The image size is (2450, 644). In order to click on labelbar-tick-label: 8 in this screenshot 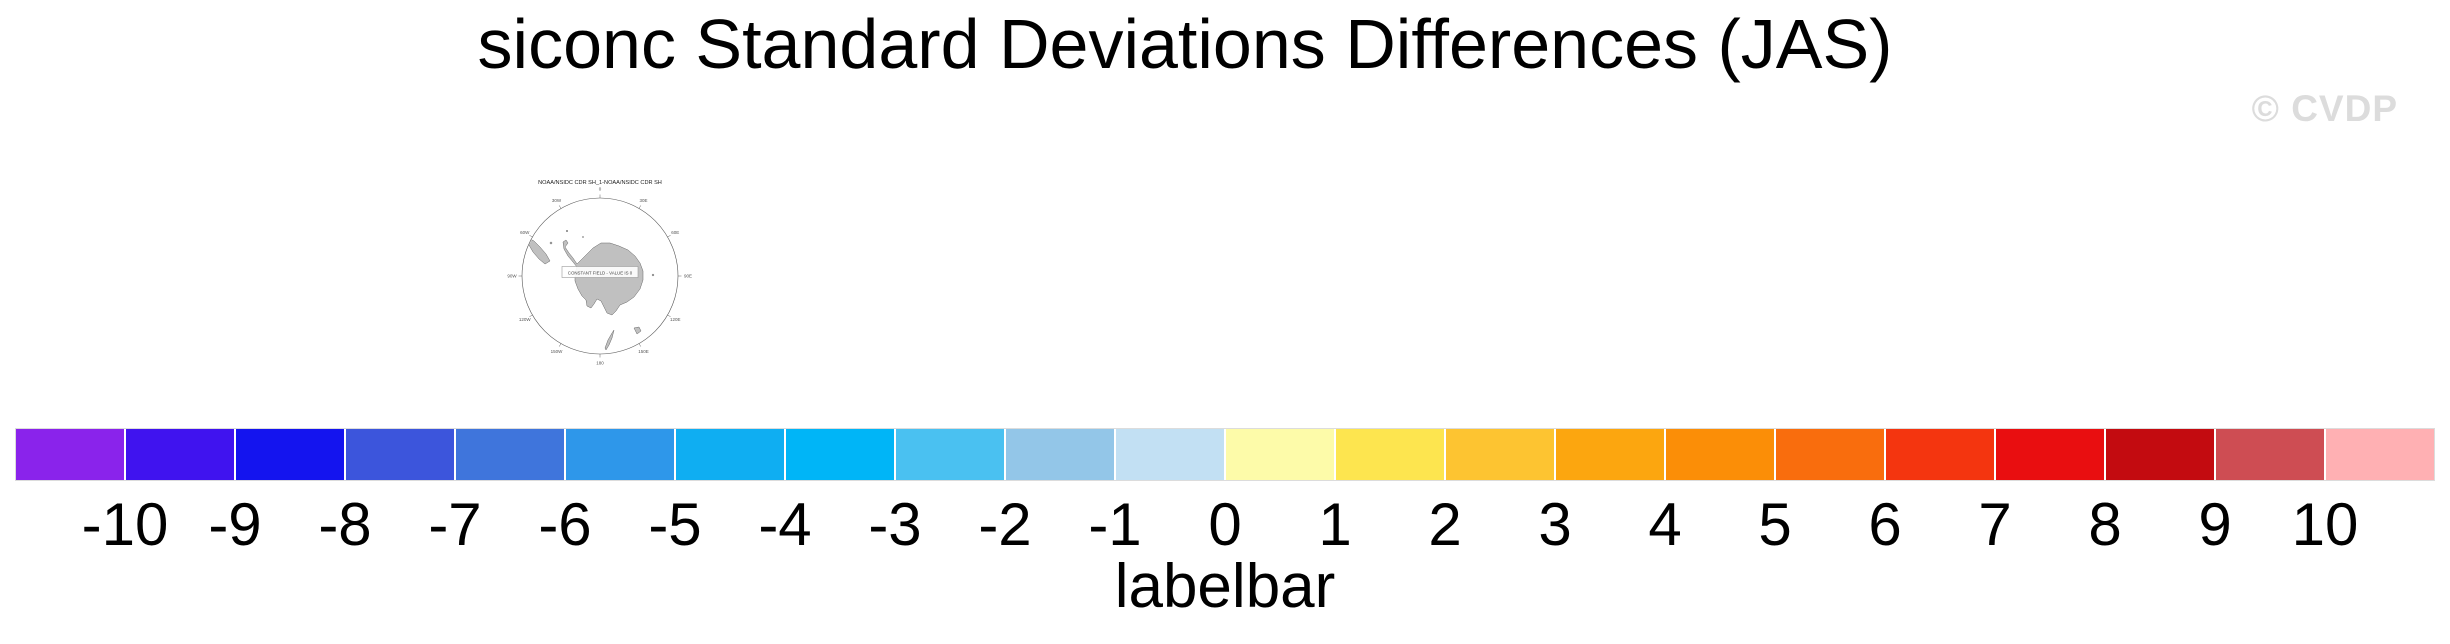, I will do `click(2105, 524)`.